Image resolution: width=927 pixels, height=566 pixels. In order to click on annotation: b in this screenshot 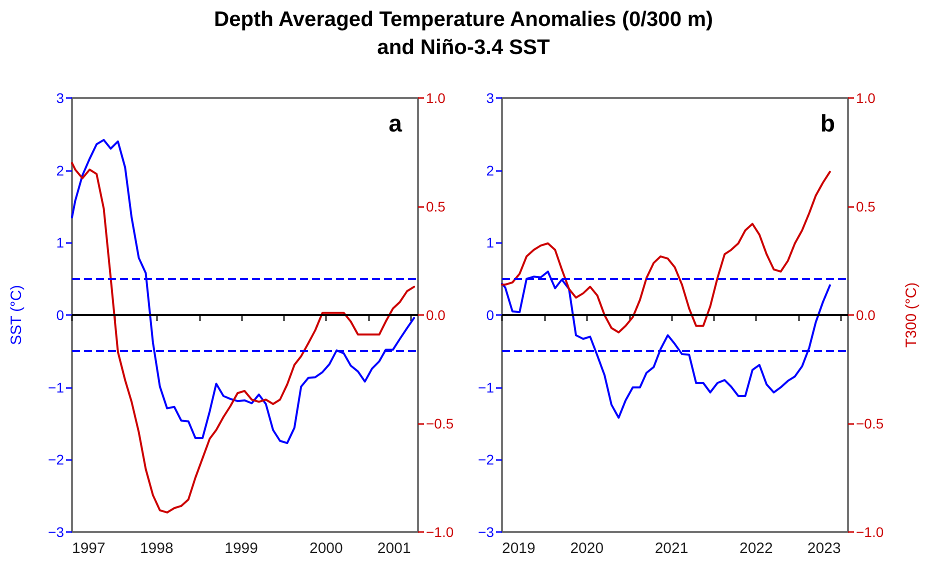, I will do `click(828, 124)`.